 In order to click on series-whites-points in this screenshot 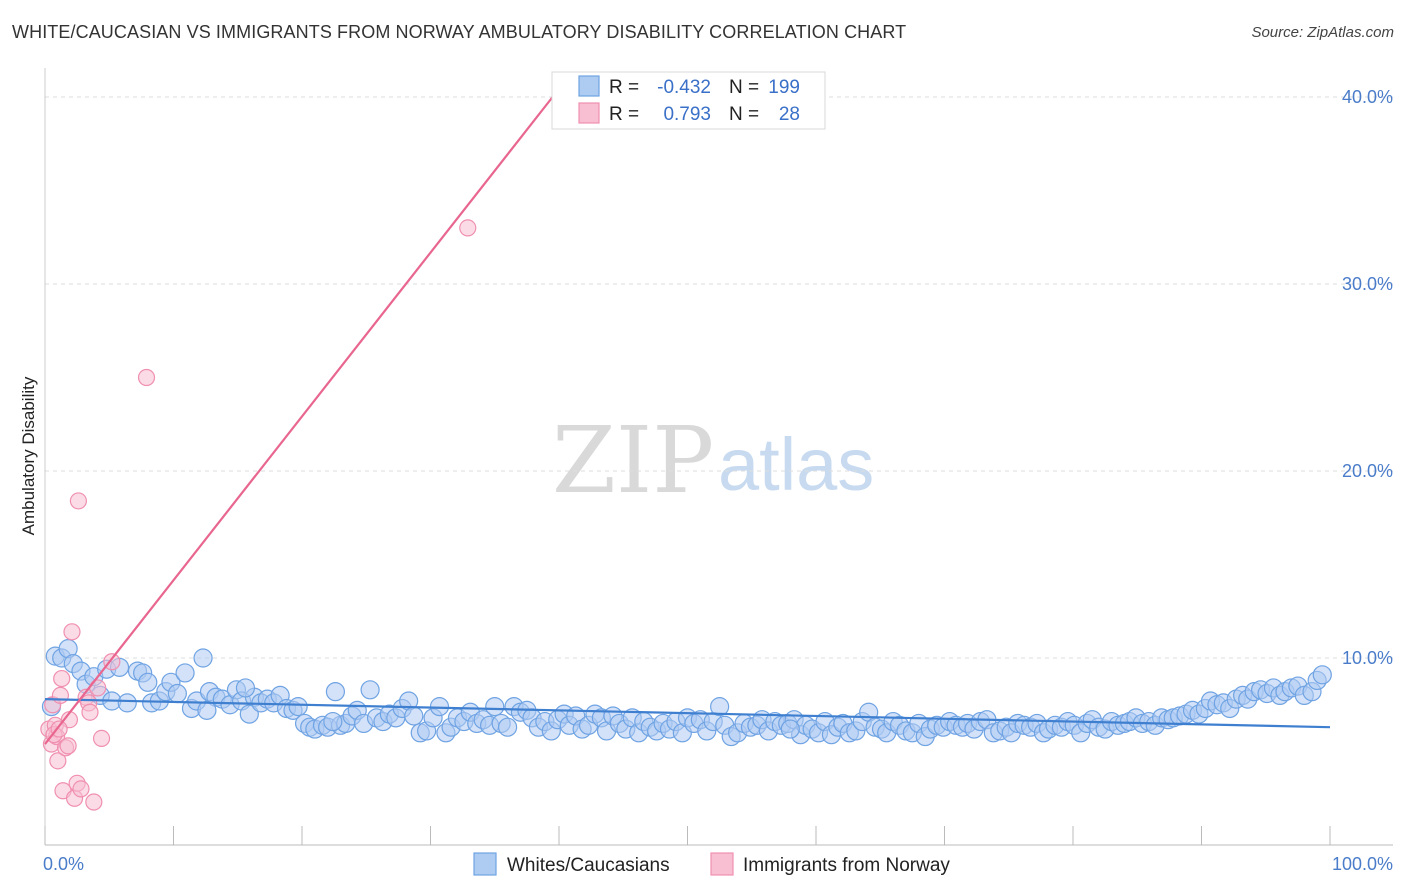, I will do `click(686, 693)`.